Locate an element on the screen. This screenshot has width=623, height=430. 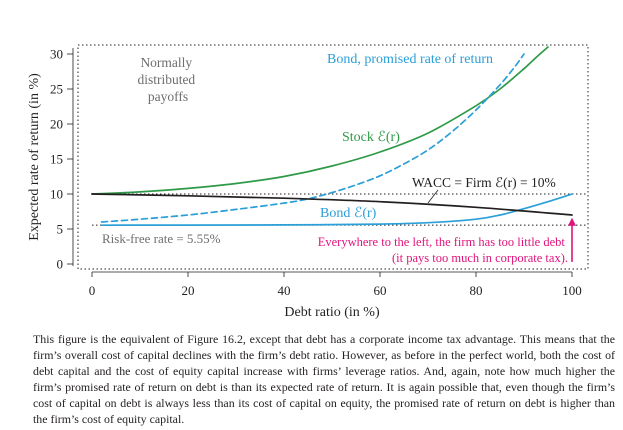
y-tick-label: 10 is located at coordinates (56, 194).